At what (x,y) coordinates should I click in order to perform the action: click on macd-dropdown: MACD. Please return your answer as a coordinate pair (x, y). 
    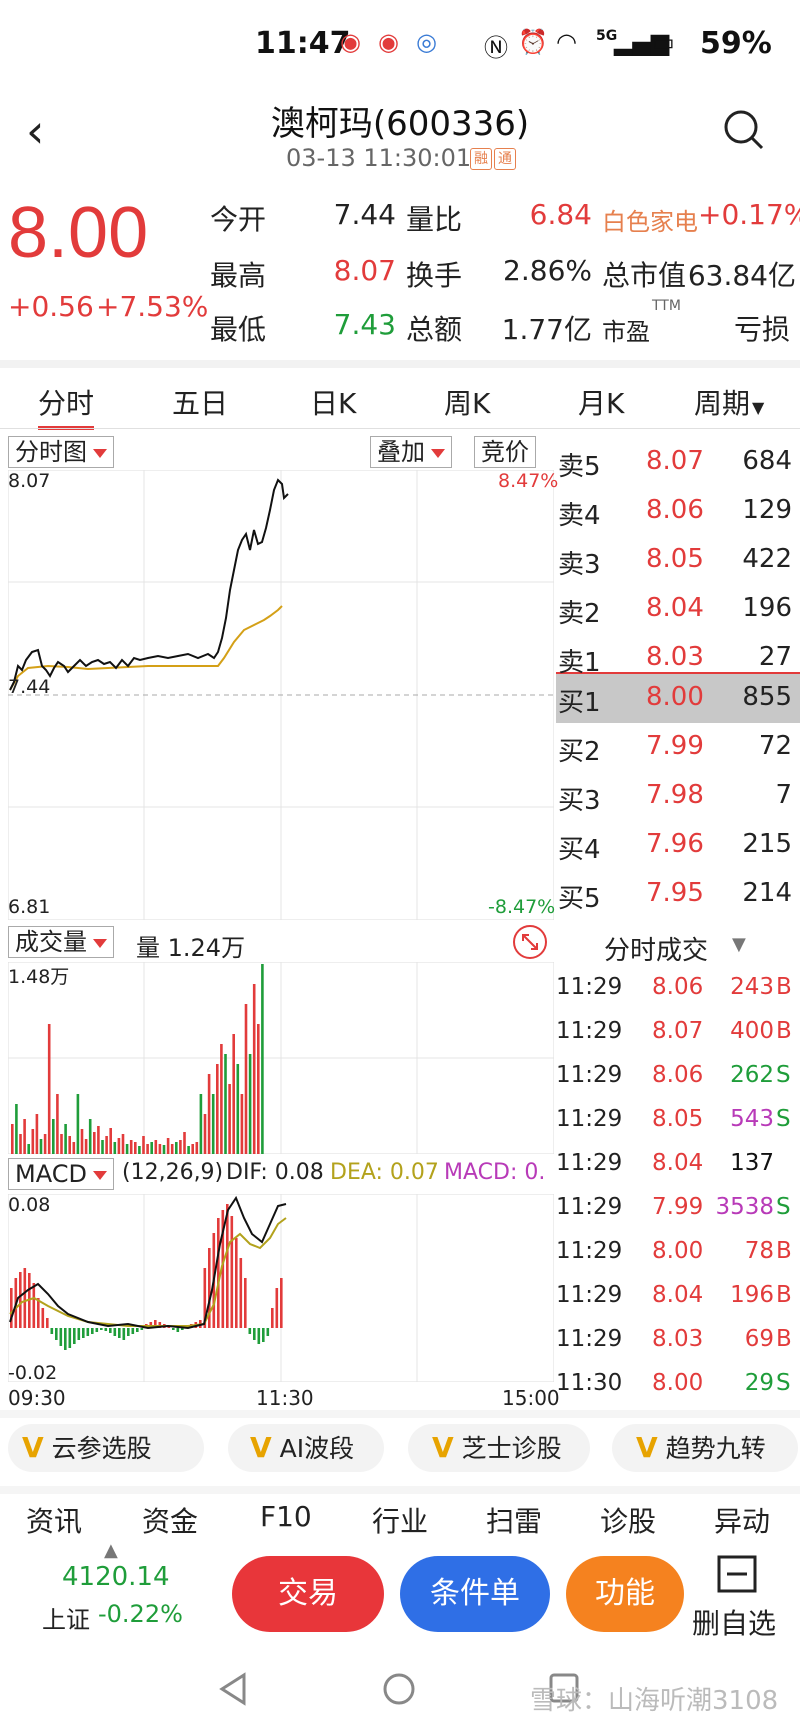
    Looking at the image, I should click on (61, 1174).